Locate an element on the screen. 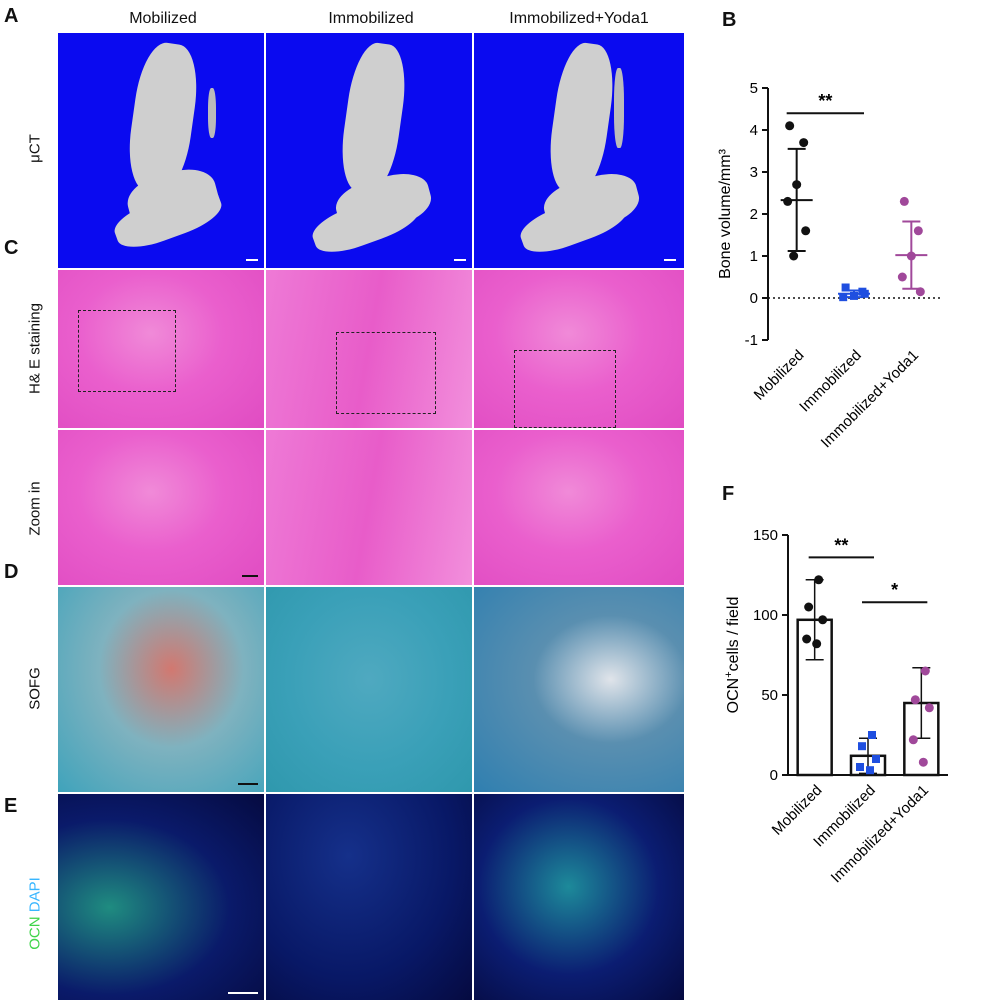 Image resolution: width=1000 pixels, height=1006 pixels. y-tick-label: 100 is located at coordinates (765, 615).